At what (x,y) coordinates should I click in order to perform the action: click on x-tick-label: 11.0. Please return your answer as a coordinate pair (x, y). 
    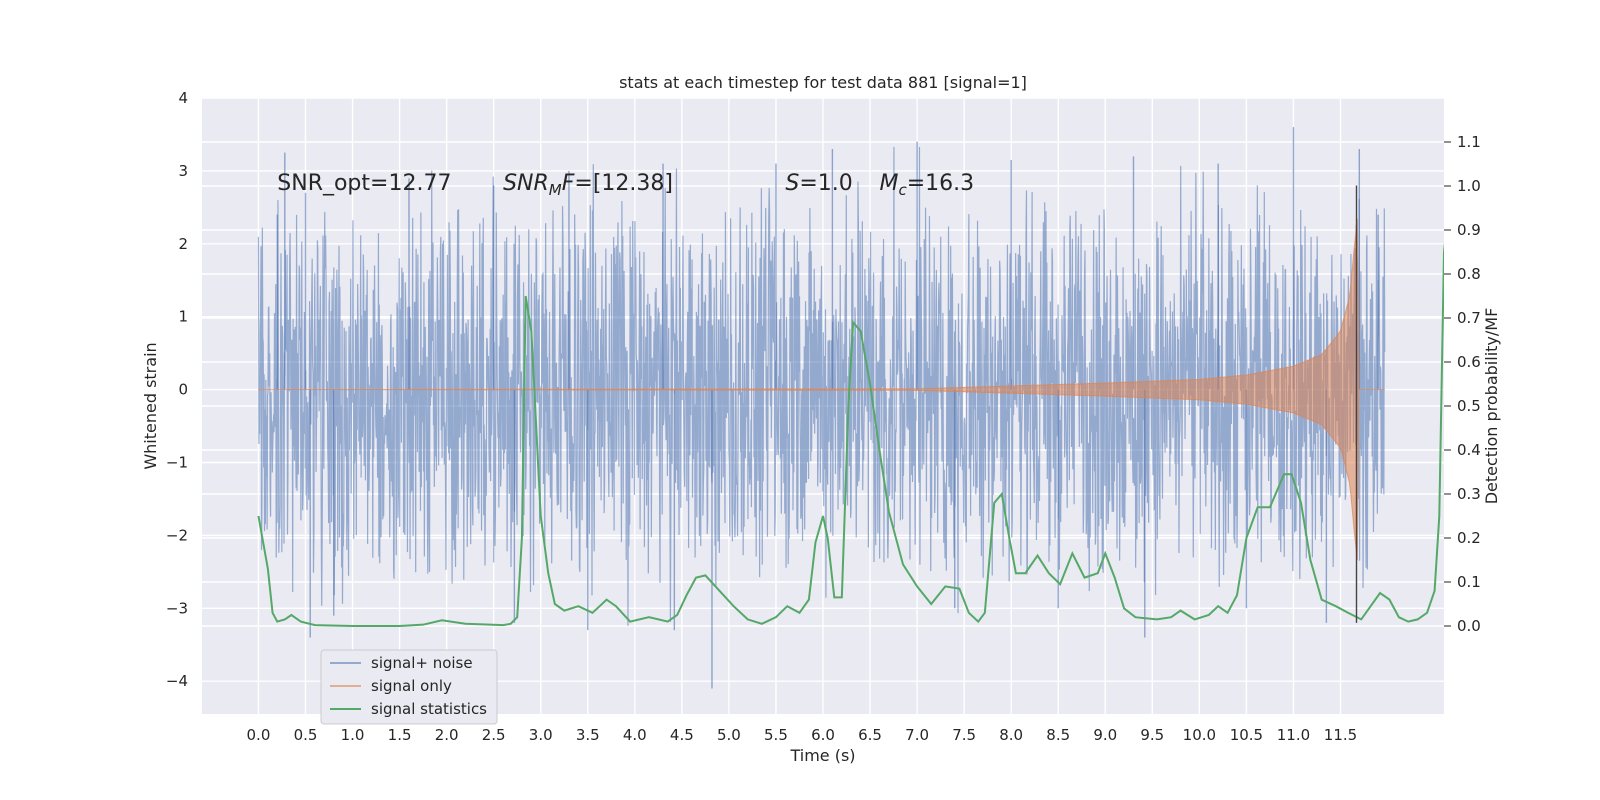
    Looking at the image, I should click on (1293, 735).